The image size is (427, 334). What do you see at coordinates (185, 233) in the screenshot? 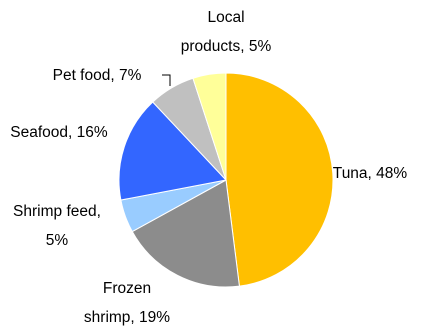
I see `pie-slice-frozen-shrimp` at bounding box center [185, 233].